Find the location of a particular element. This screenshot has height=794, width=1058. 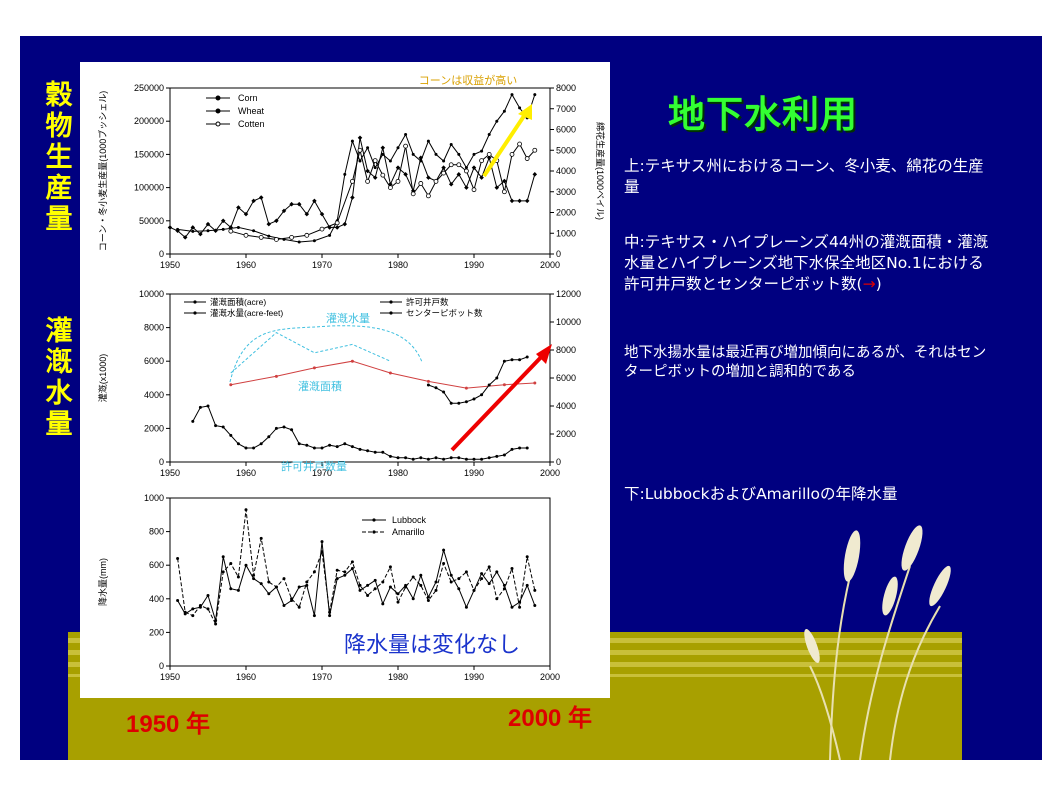

y2-tick-label: 7000 is located at coordinates (566, 109).